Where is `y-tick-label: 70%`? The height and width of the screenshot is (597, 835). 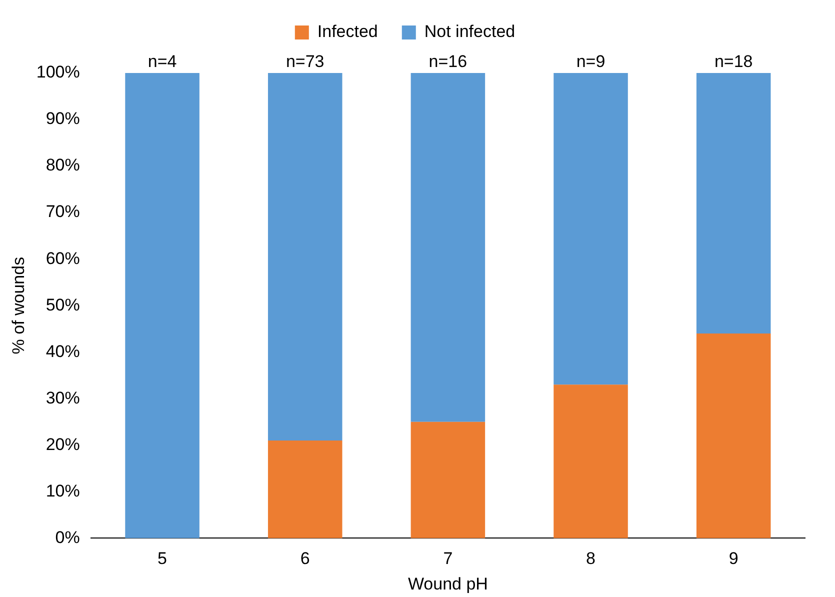
y-tick-label: 70% is located at coordinates (63, 212).